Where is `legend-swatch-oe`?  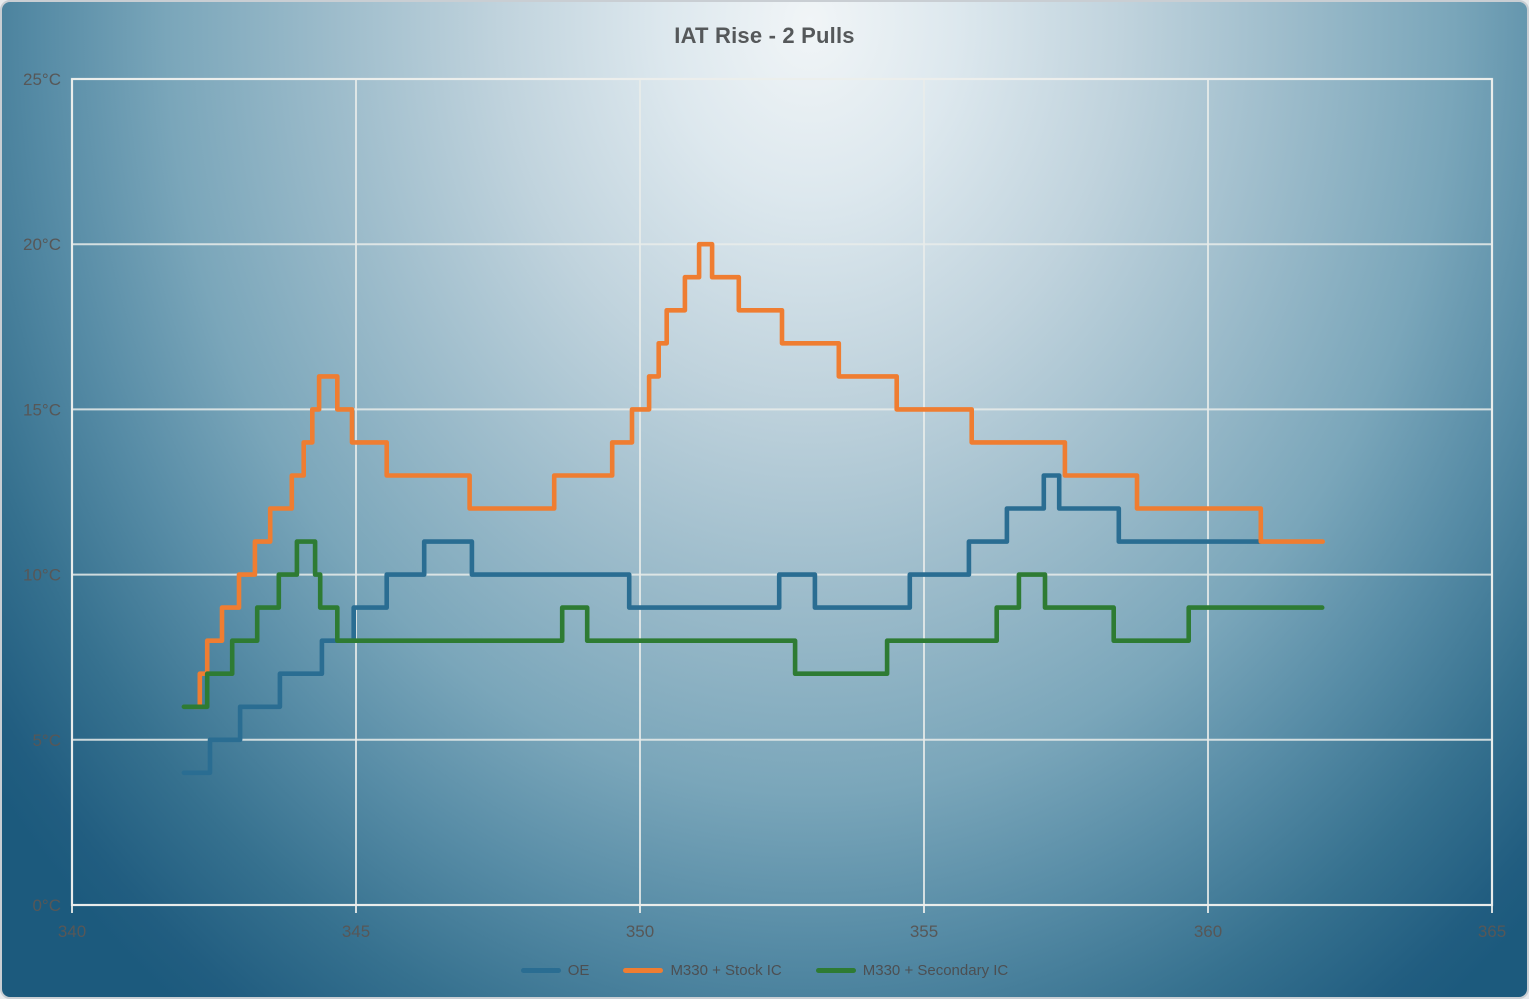 legend-swatch-oe is located at coordinates (540, 970).